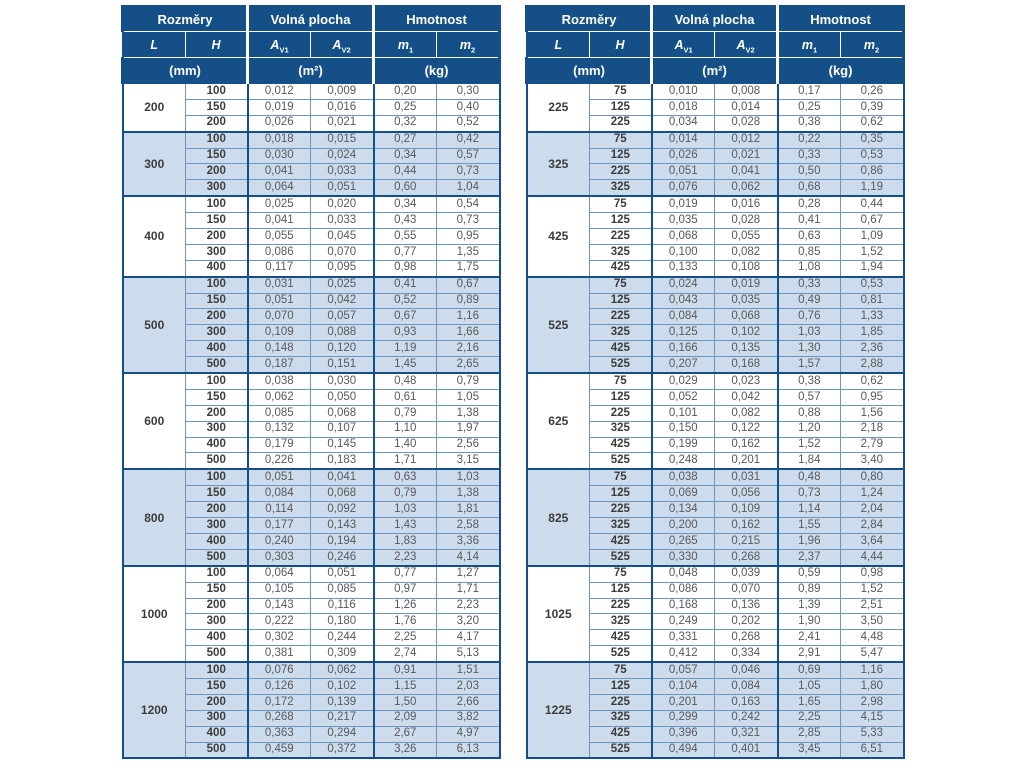 The image size is (1024, 768). I want to click on m2-value: 2,84, so click(872, 525).